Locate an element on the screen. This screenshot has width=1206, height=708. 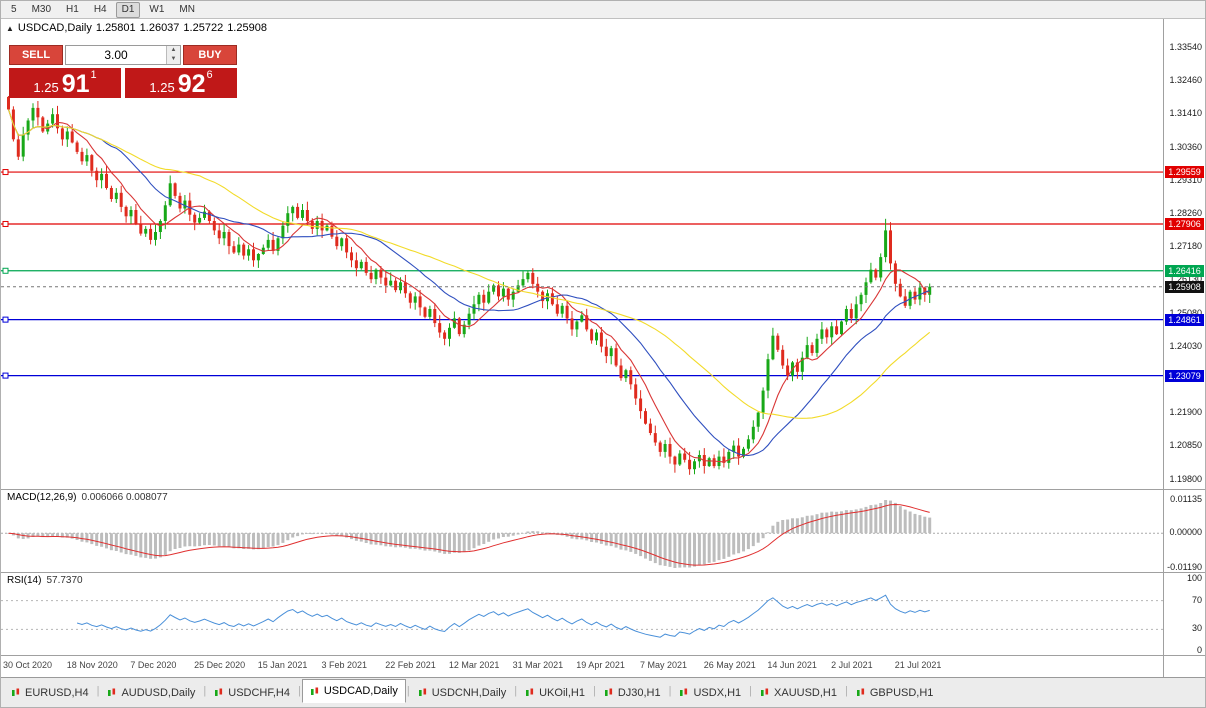
date-label: 15 Jan 2021 is located at coordinates (282, 665).